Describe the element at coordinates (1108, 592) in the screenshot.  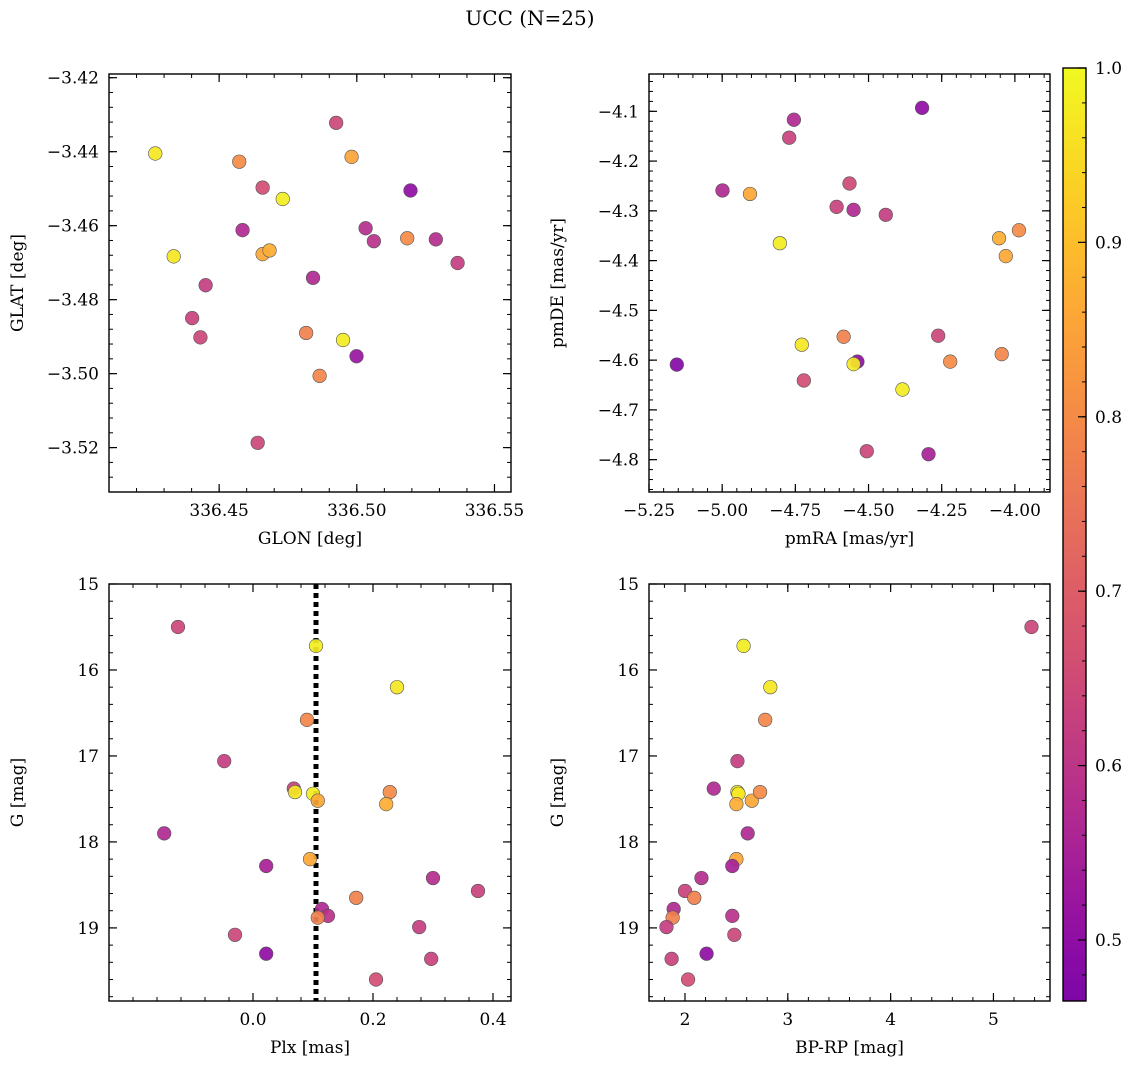
I see `colorbar-tick-label: 0.7` at that location.